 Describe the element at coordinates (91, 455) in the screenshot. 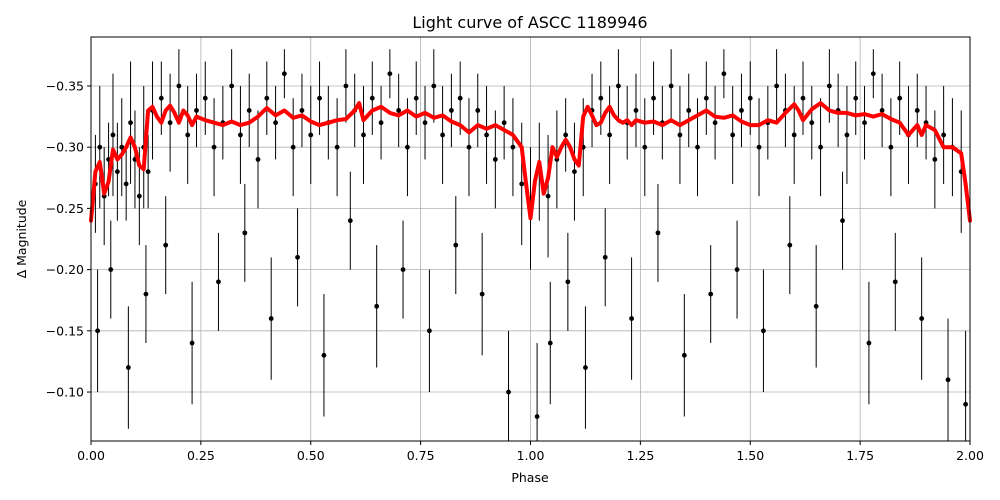

I see `x-tick-label: 0.00` at that location.